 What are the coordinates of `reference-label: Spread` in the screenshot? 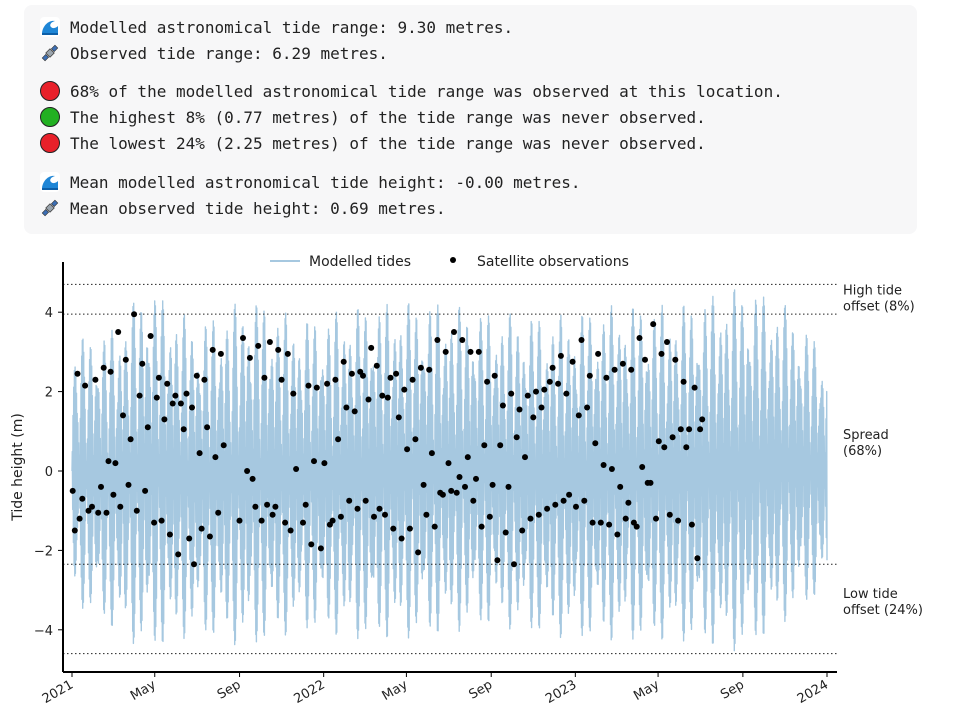 It's located at (866, 435).